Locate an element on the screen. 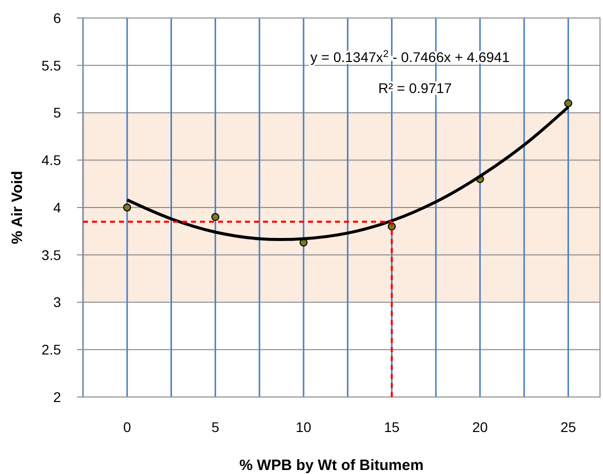 Image resolution: width=603 pixels, height=474 pixels. x-axis-title: % WPB by Wt of Bitumem is located at coordinates (331, 465).